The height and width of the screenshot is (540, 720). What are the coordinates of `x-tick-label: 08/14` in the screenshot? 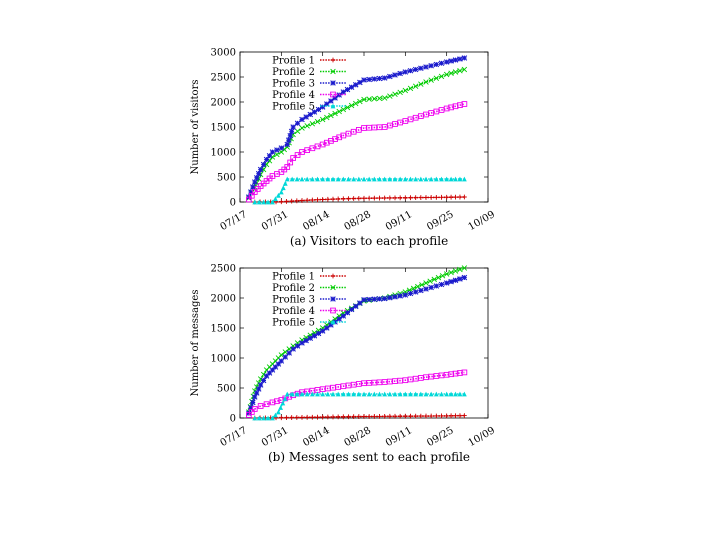 It's located at (316, 221).